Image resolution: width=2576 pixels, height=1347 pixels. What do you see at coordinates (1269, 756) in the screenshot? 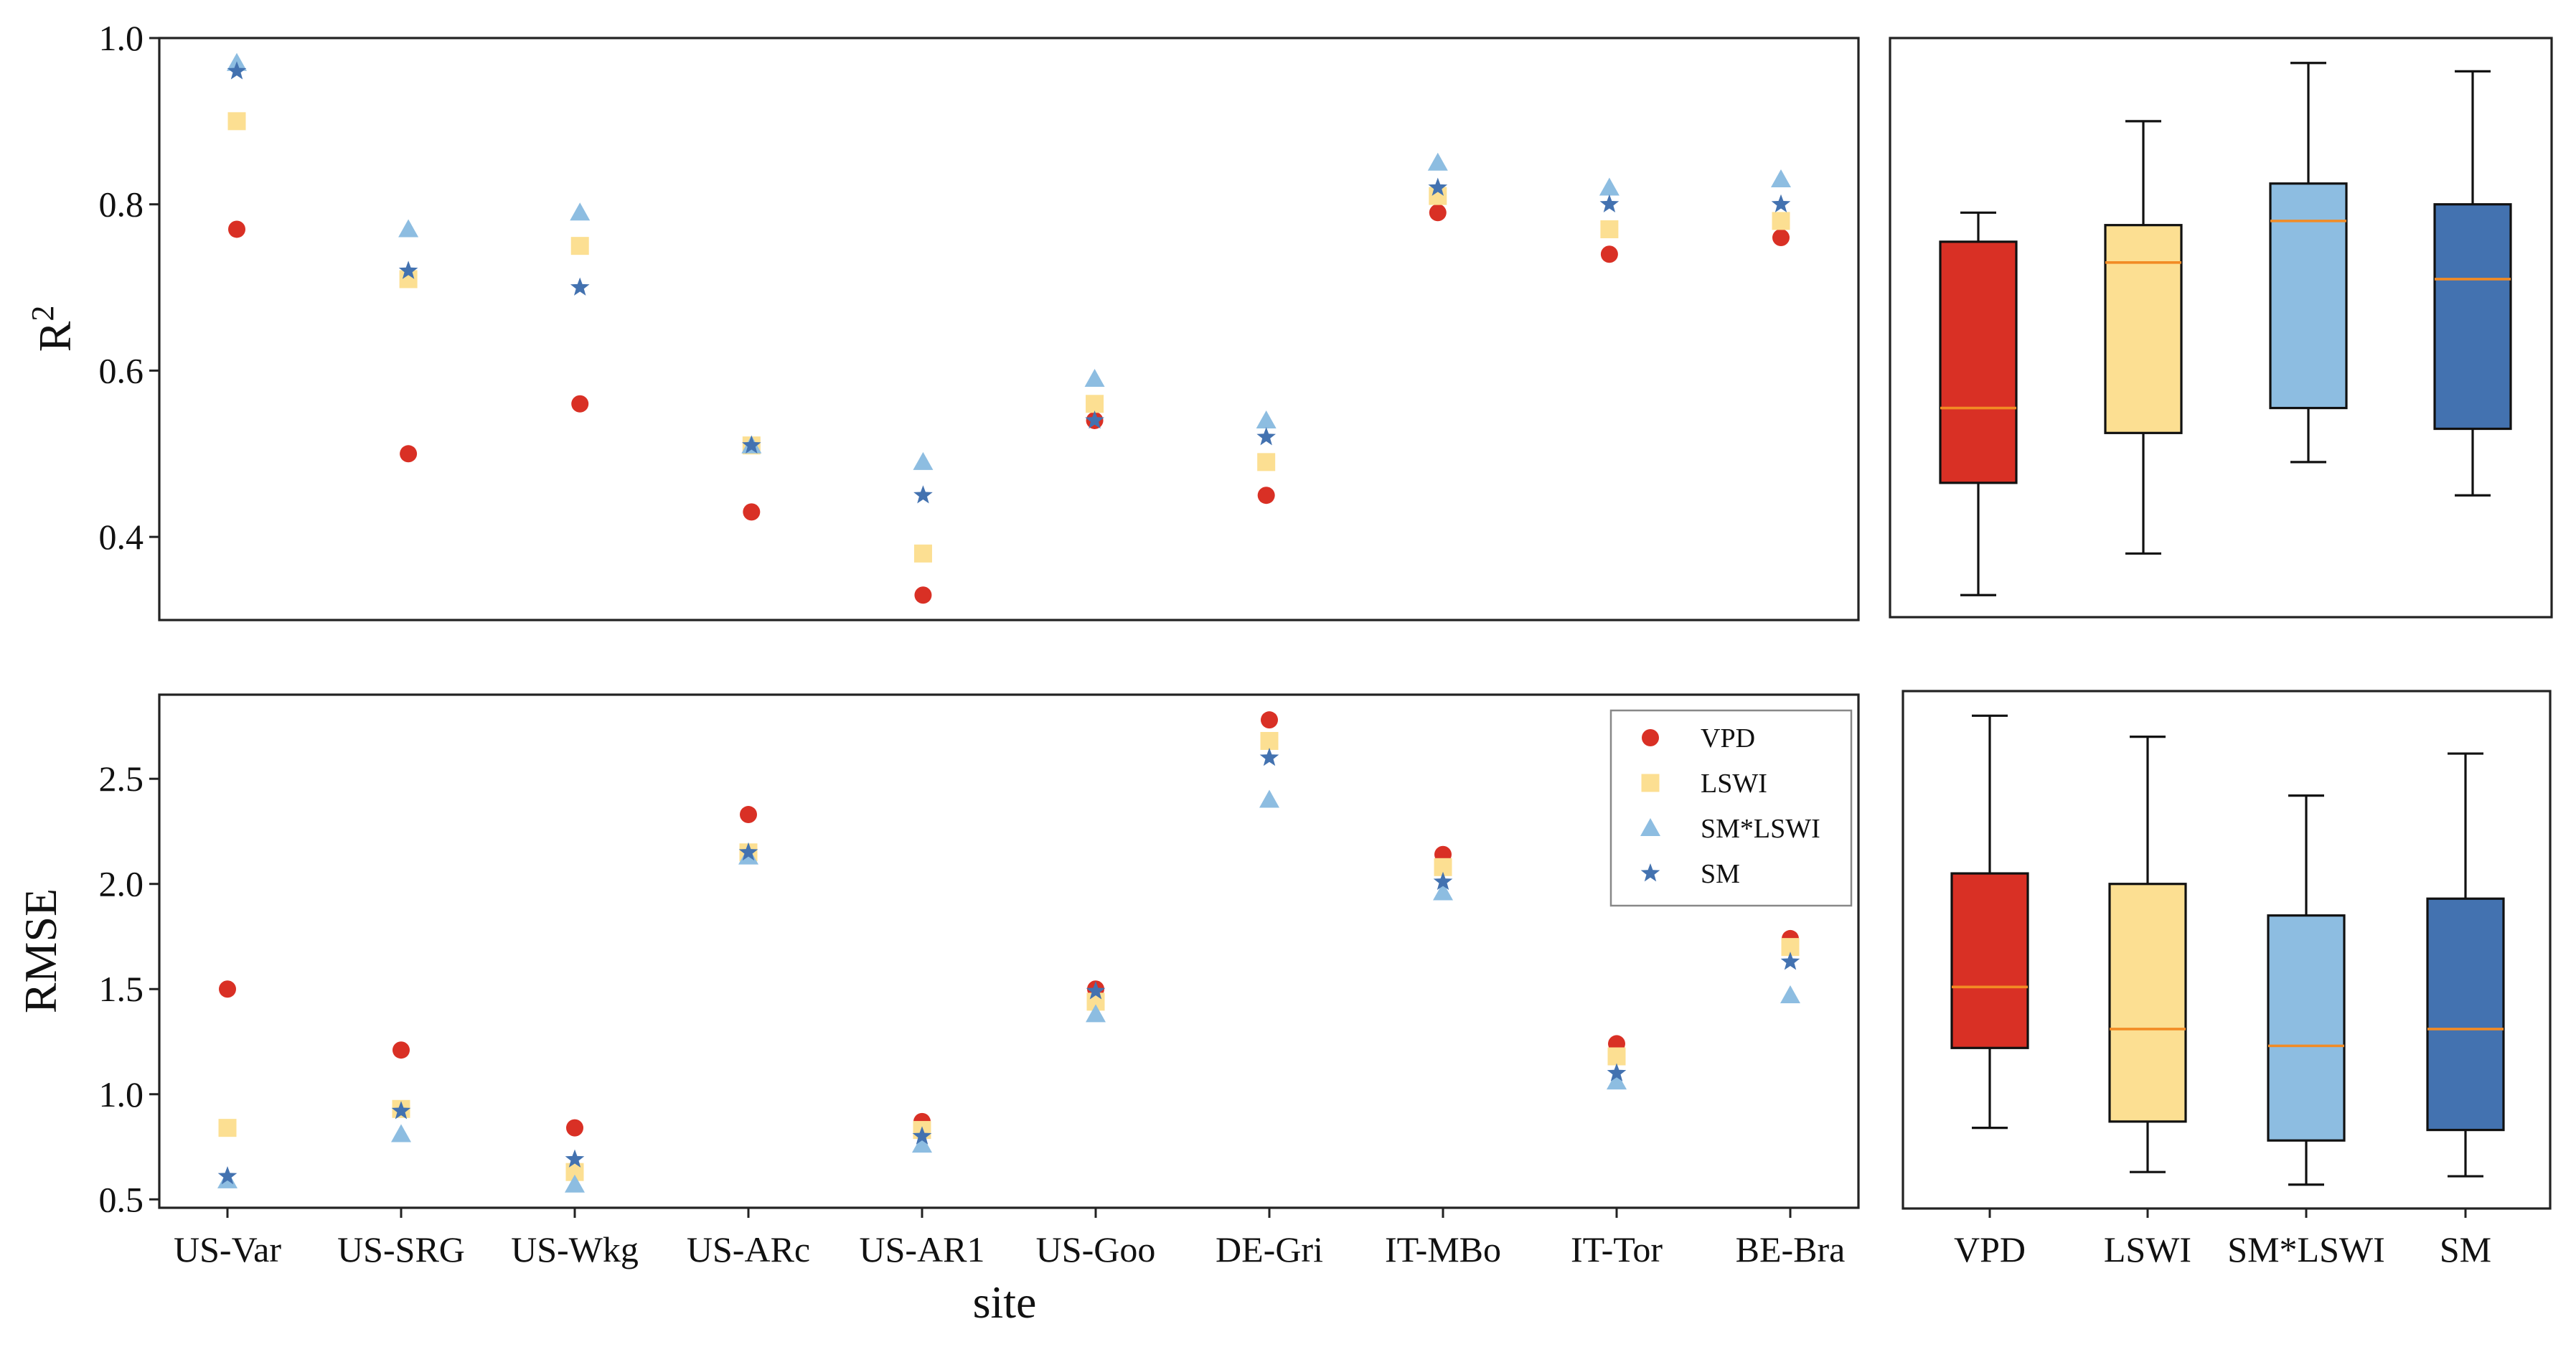
I see `point-sm-de-gri` at bounding box center [1269, 756].